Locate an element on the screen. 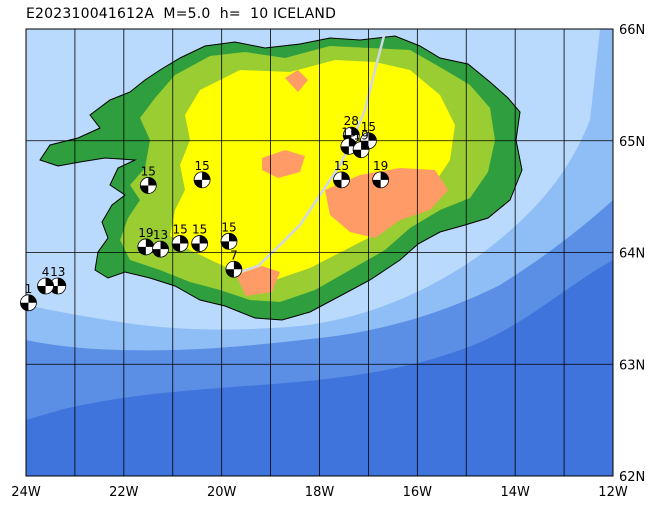 The image size is (659, 505). event-depth-label: 7 is located at coordinates (234, 255).